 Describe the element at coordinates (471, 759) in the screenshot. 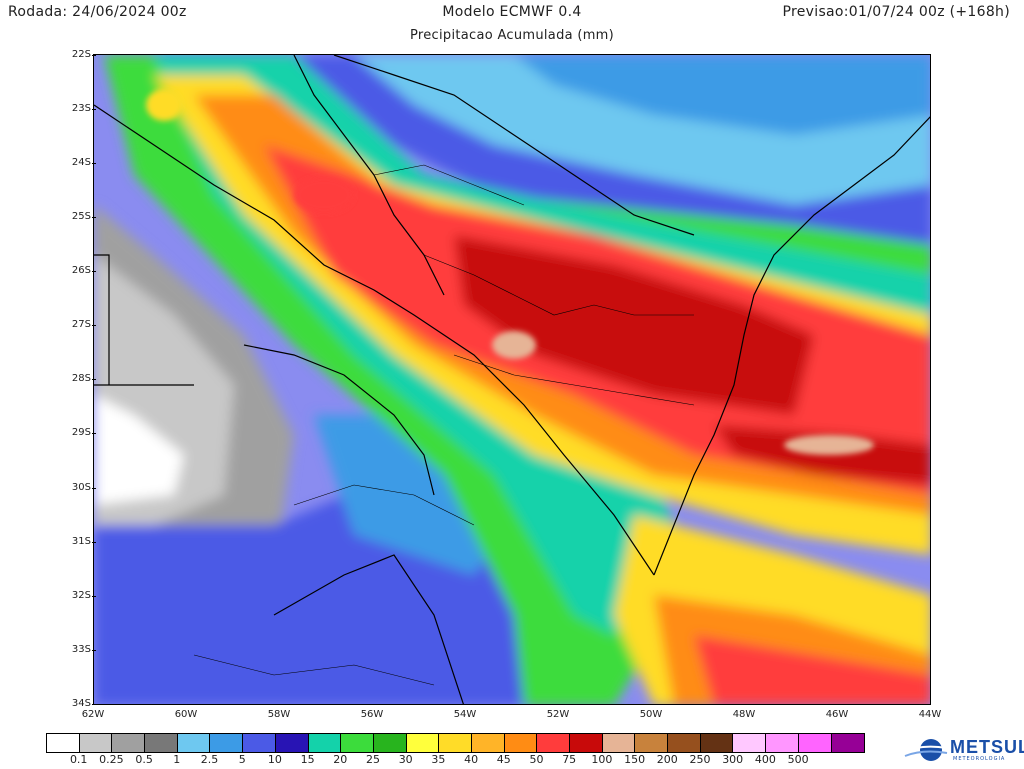

I see `legend-label: 40` at that location.